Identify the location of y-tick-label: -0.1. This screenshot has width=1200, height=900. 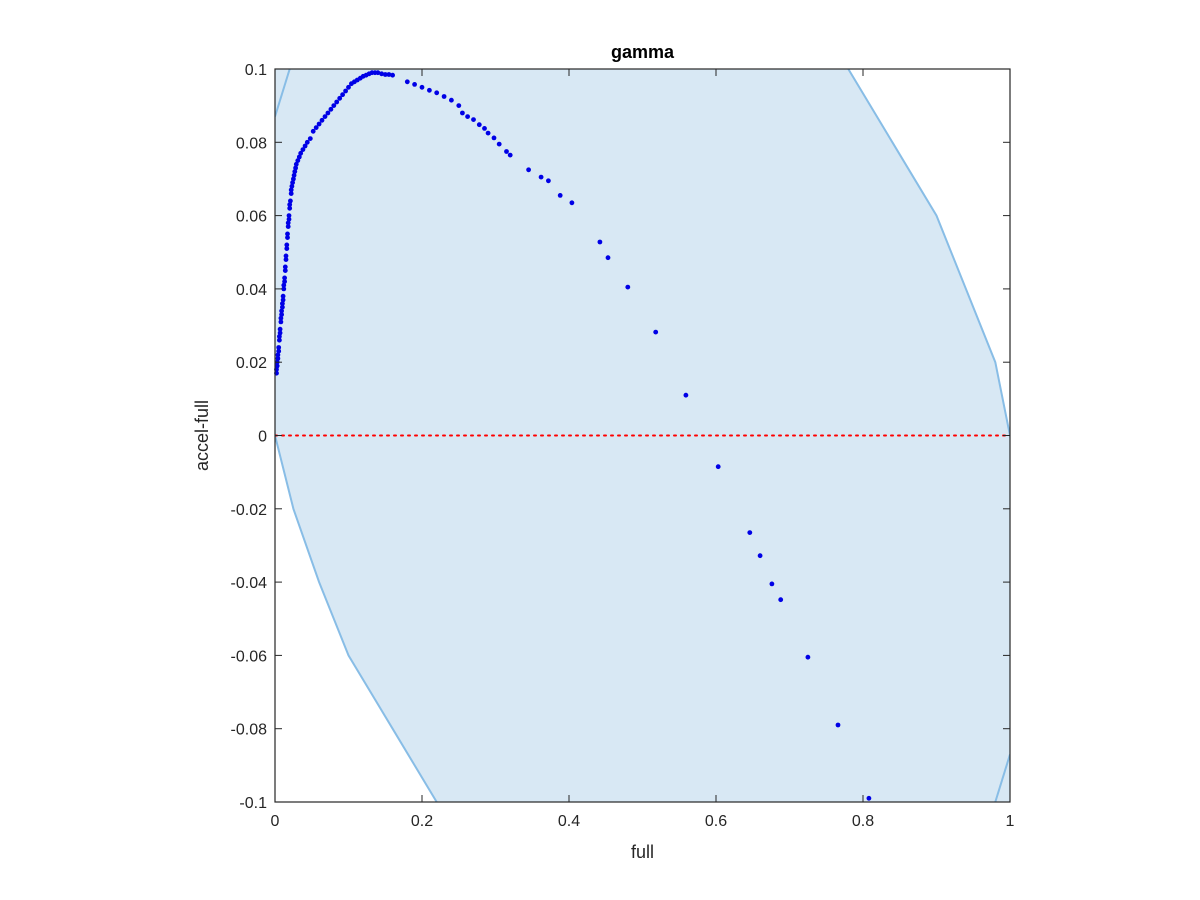
(253, 803).